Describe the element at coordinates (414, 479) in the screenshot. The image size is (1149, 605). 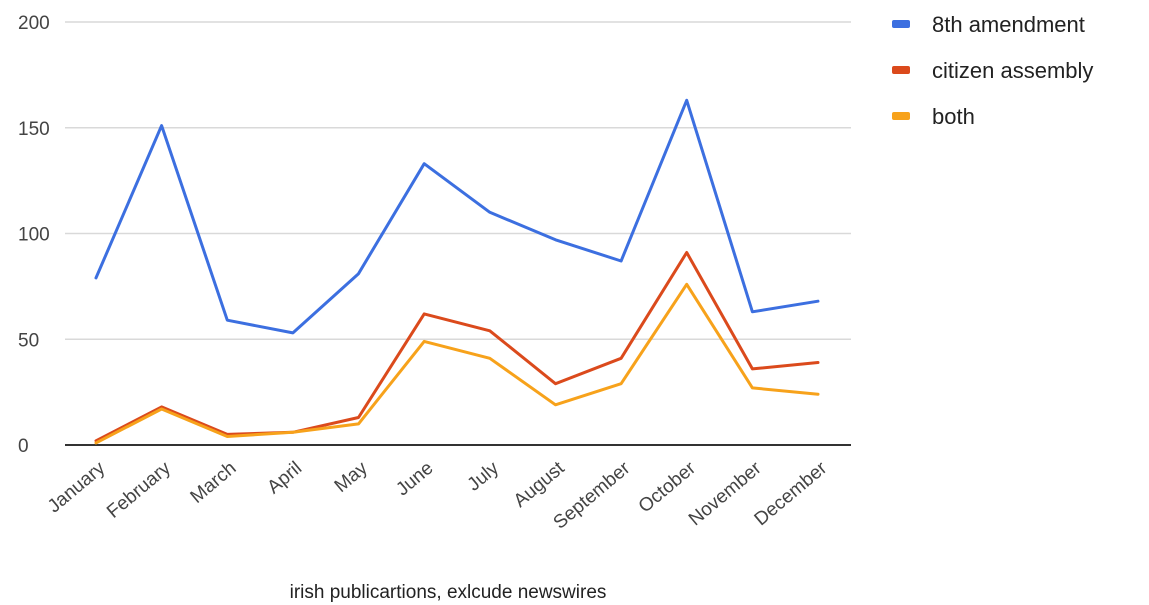
I see `x-tick-label: June` at that location.